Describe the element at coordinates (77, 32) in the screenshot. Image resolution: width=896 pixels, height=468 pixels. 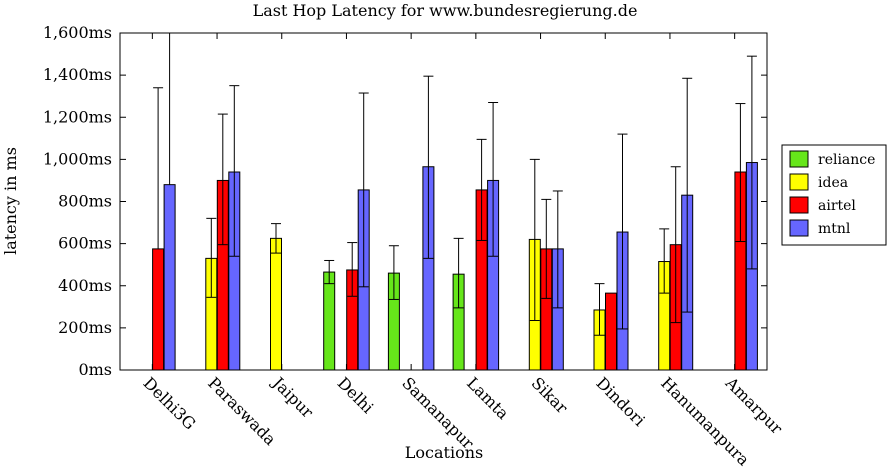
I see `y-tick-label: 1,600ms` at that location.